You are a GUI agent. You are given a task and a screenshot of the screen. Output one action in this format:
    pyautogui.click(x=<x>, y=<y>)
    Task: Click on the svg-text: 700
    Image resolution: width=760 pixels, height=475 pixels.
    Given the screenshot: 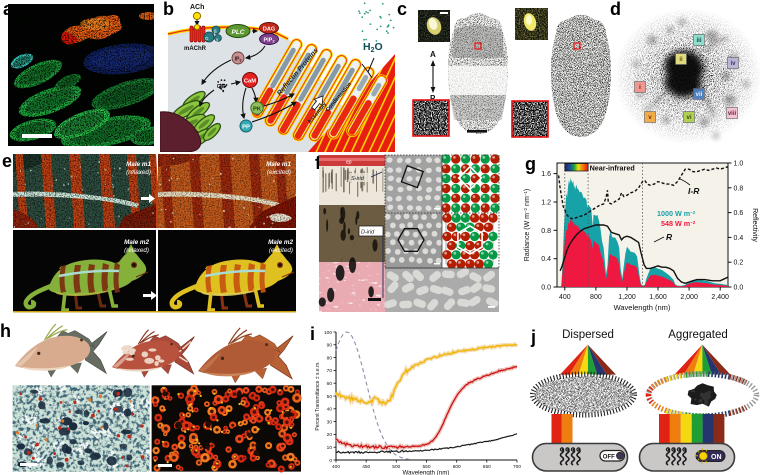 What is the action you would take?
    pyautogui.click(x=517, y=467)
    